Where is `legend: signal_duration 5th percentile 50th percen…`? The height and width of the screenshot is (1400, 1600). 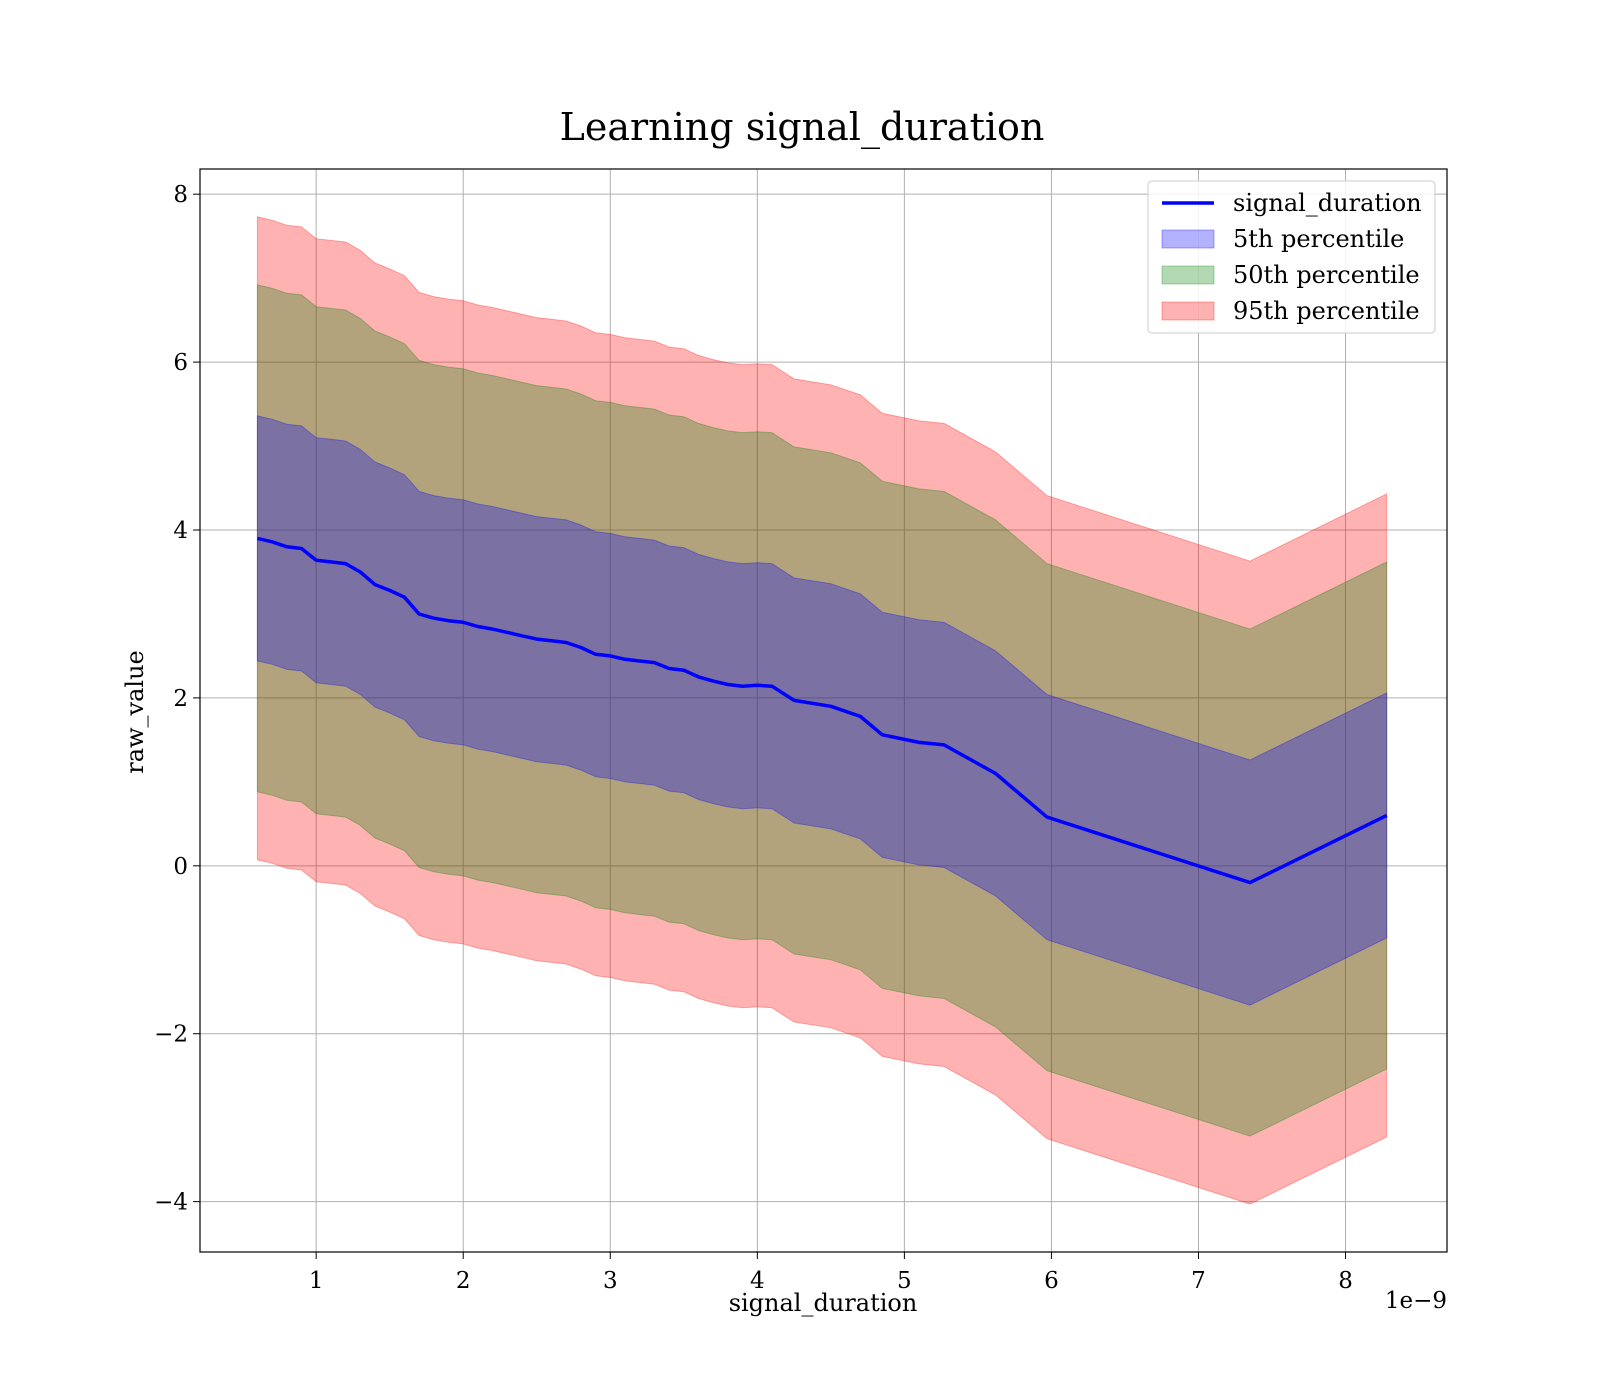
legend: signal_duration 5th percentile 50th percen… is located at coordinates (1291, 257).